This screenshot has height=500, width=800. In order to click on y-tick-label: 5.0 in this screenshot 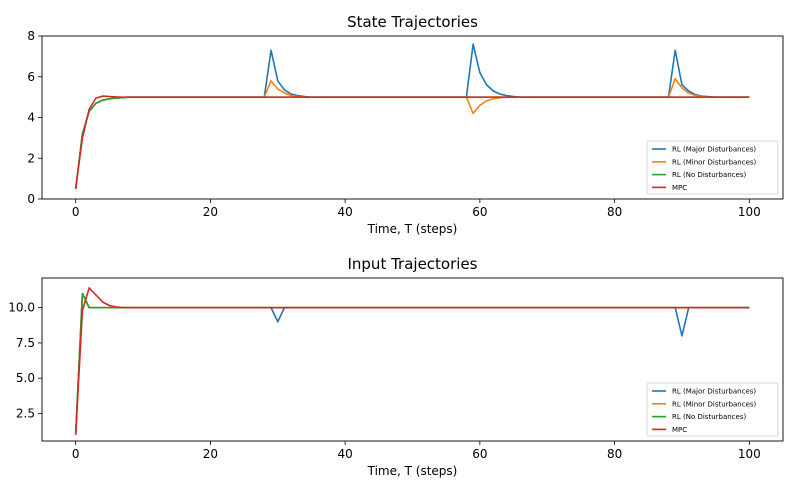, I will do `click(25, 378)`.